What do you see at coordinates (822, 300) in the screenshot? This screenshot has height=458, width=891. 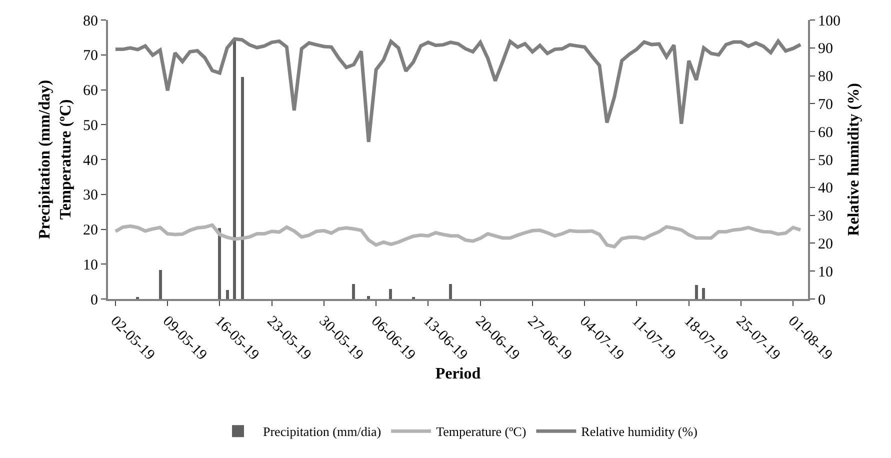 I see `y2-tick-label: 0` at bounding box center [822, 300].